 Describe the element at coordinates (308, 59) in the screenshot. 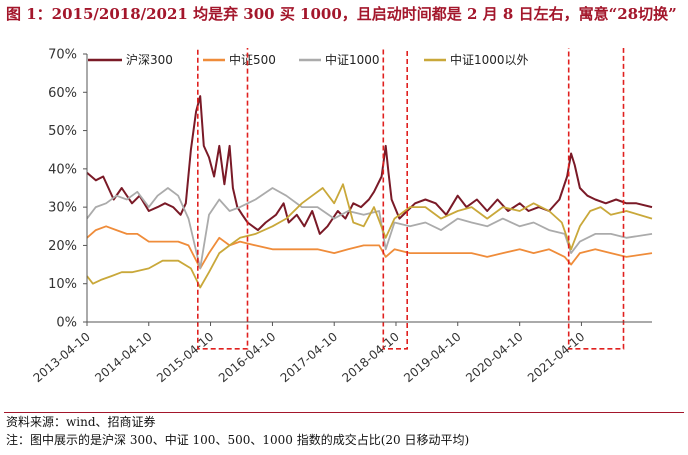

I see `legend: 沪深300 中证500 中证1000 中证1000以外` at that location.